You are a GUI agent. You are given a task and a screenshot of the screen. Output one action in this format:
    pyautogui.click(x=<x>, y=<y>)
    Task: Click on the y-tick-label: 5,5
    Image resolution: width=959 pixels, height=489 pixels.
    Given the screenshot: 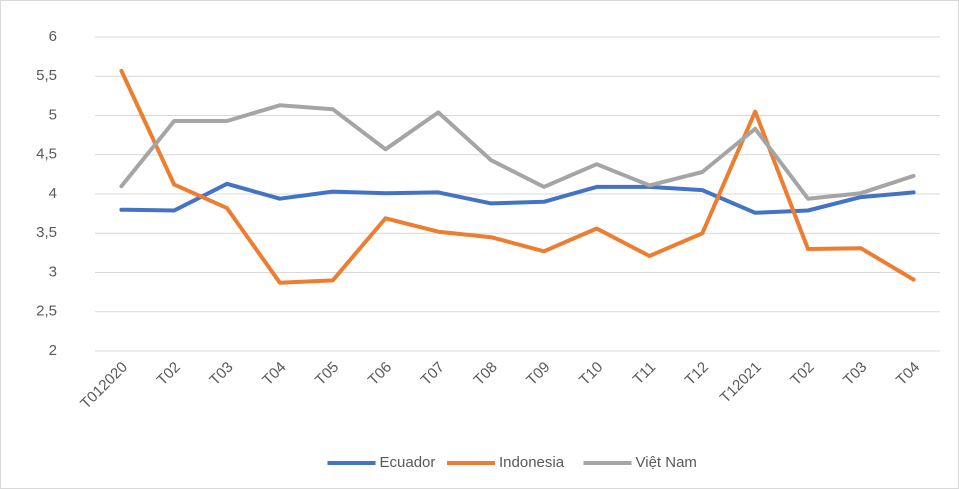 What is the action you would take?
    pyautogui.click(x=46, y=75)
    